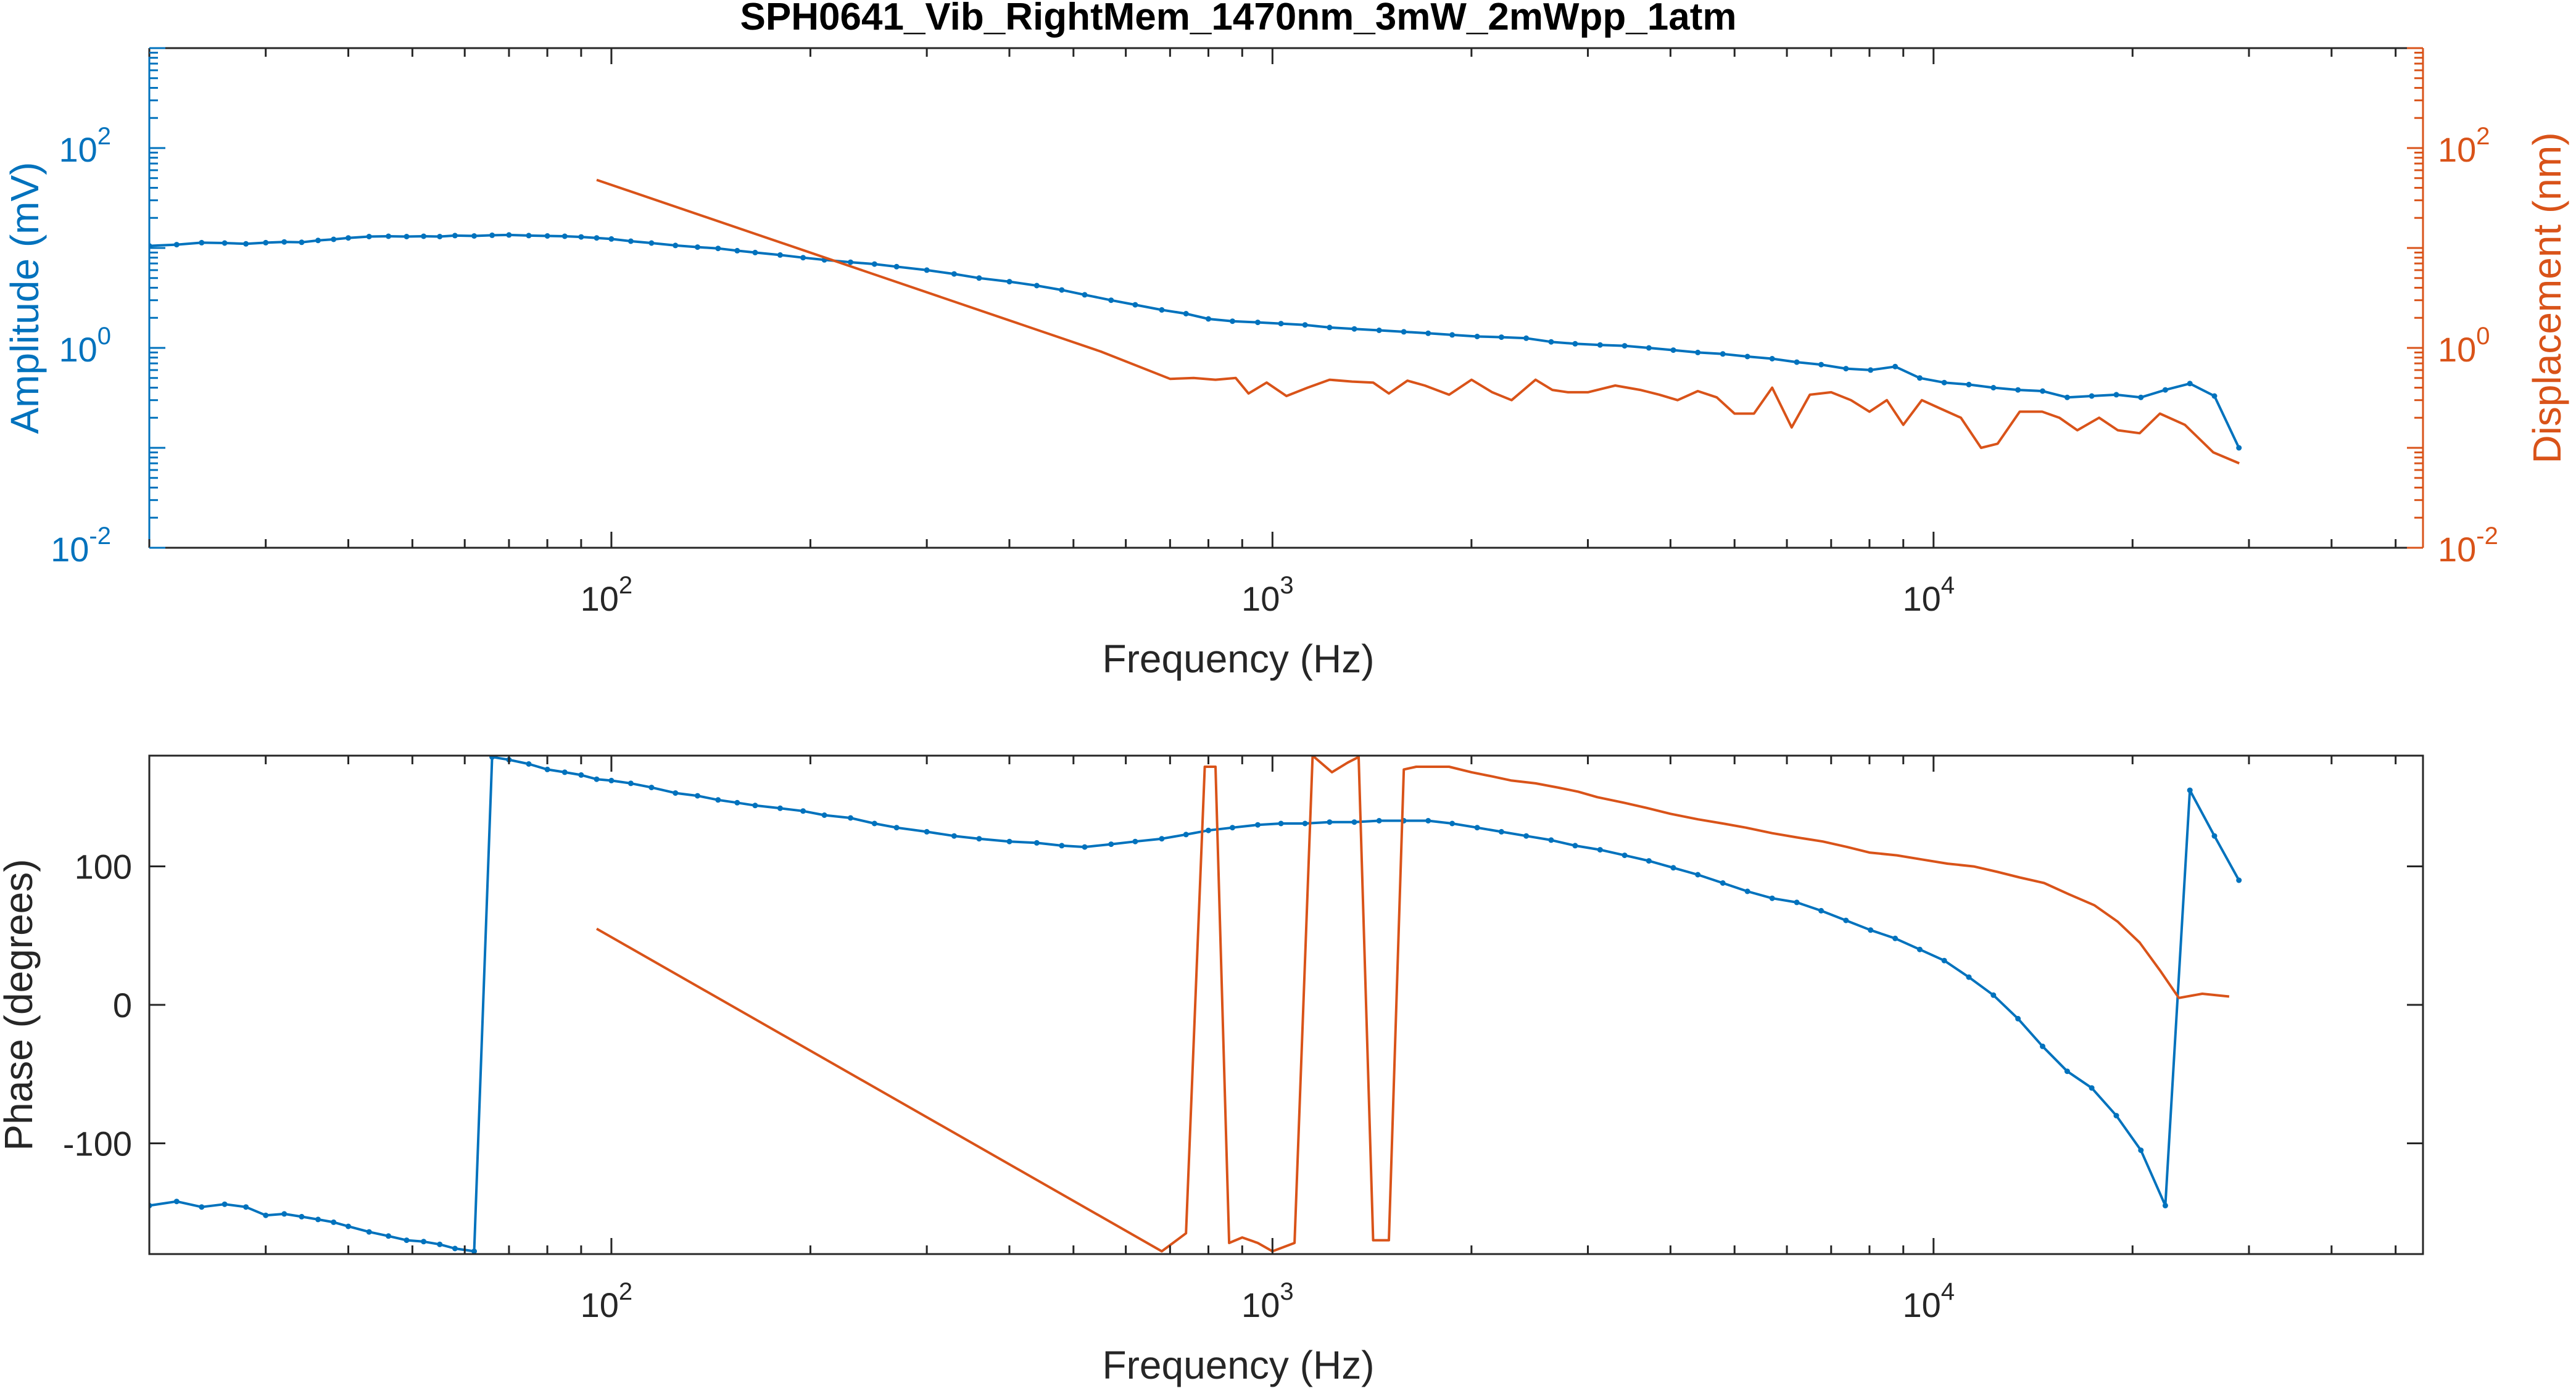 This screenshot has width=2576, height=1391. What do you see at coordinates (607, 595) in the screenshot?
I see `top-x-tick-label: 10²` at bounding box center [607, 595].